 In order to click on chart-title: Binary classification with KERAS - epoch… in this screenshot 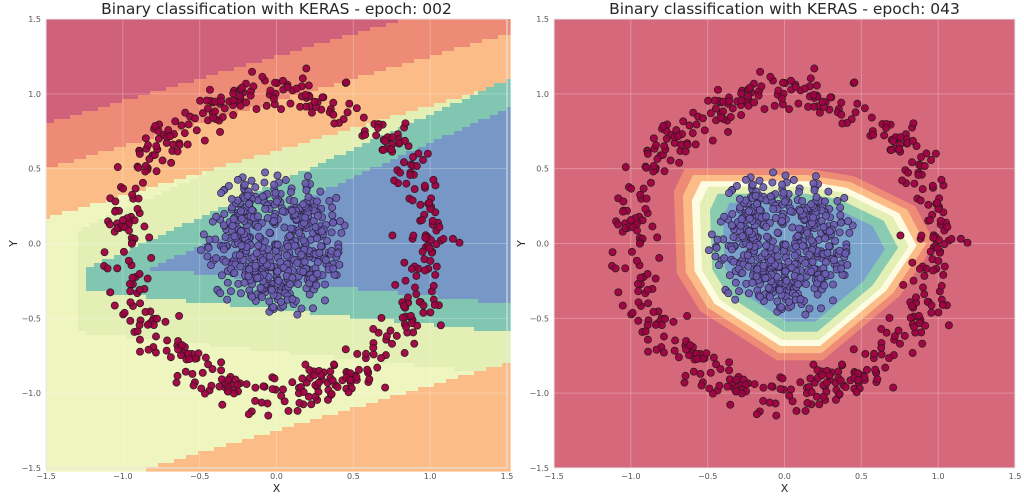, I will do `click(784, 9)`.